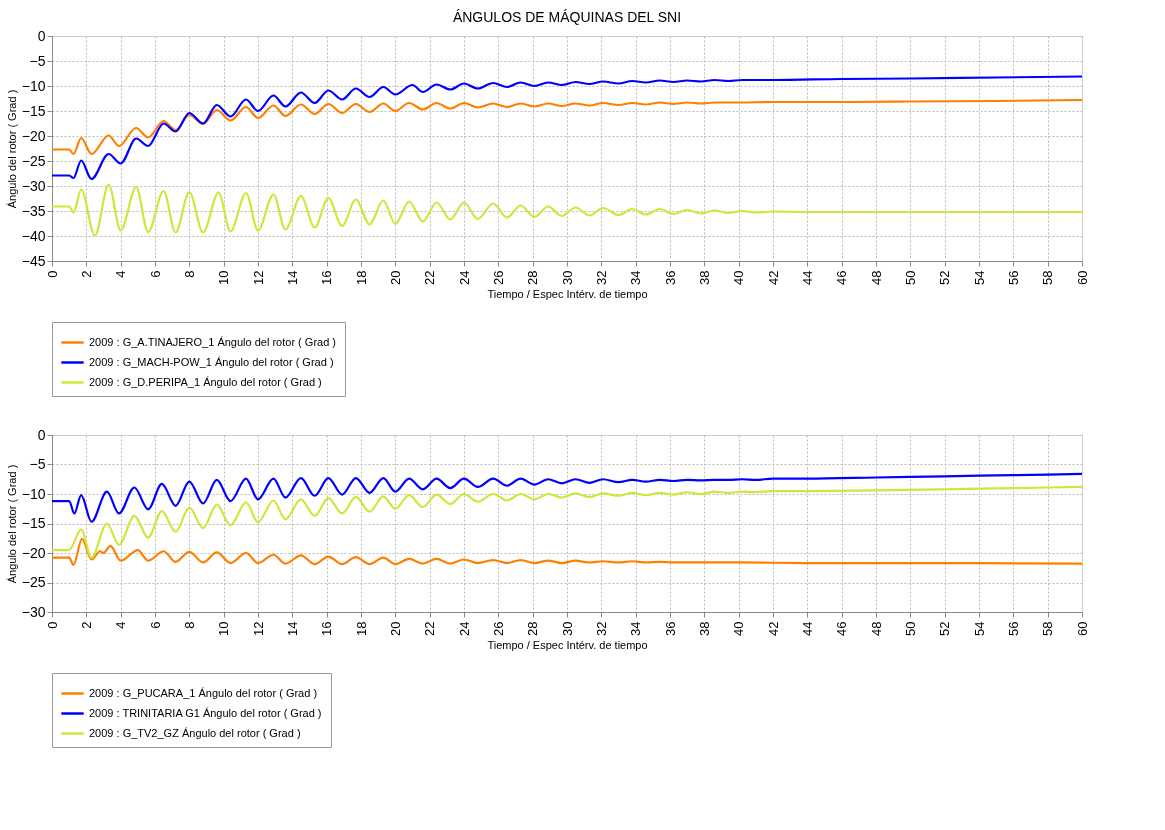  What do you see at coordinates (33, 260) in the screenshot?
I see `y-tick-label: −45` at bounding box center [33, 260].